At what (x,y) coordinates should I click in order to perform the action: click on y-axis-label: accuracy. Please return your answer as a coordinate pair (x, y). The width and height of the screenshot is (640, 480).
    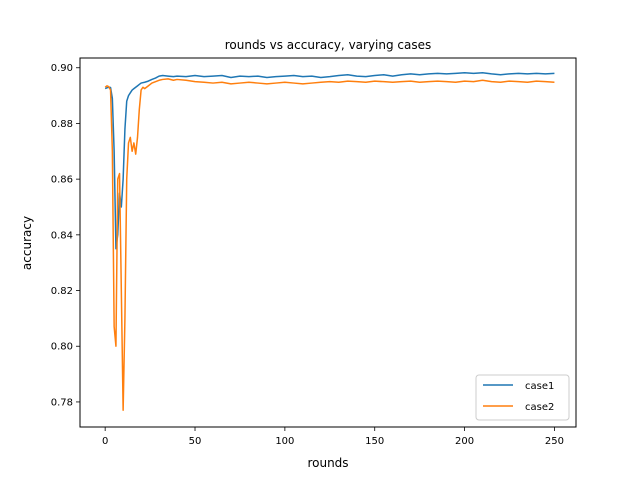
    Looking at the image, I should click on (27, 243).